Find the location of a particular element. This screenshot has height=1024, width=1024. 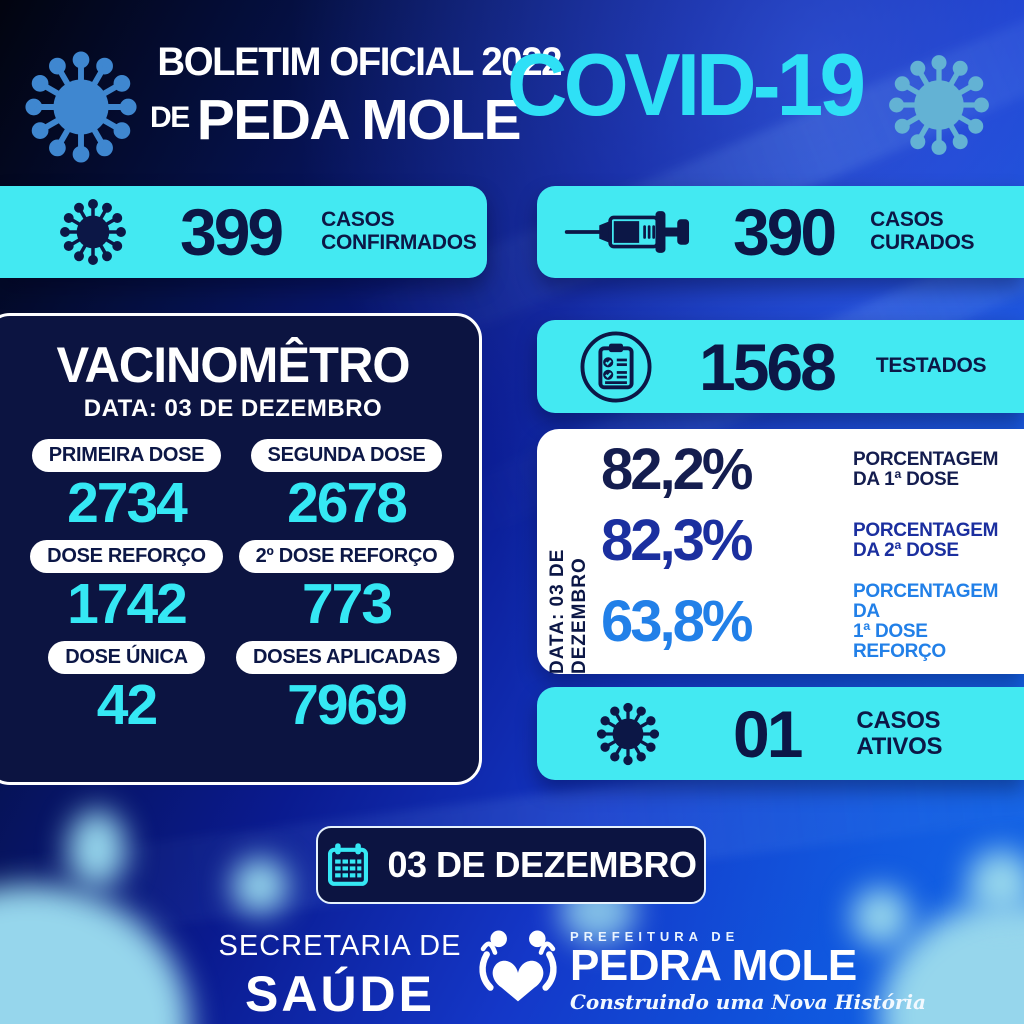

date-badge: 03 DE DEZEMBRO is located at coordinates (511, 865).